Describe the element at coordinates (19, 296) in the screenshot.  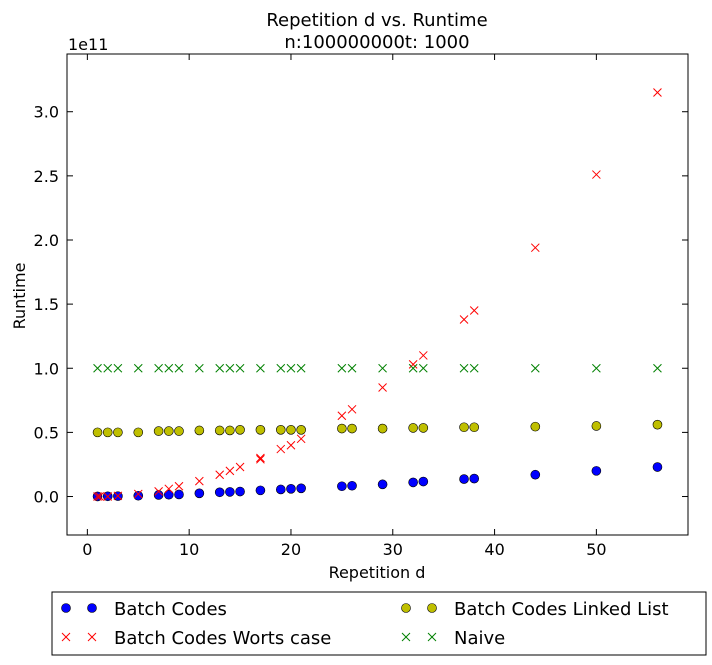
I see `y-axis-label: Runtime` at that location.